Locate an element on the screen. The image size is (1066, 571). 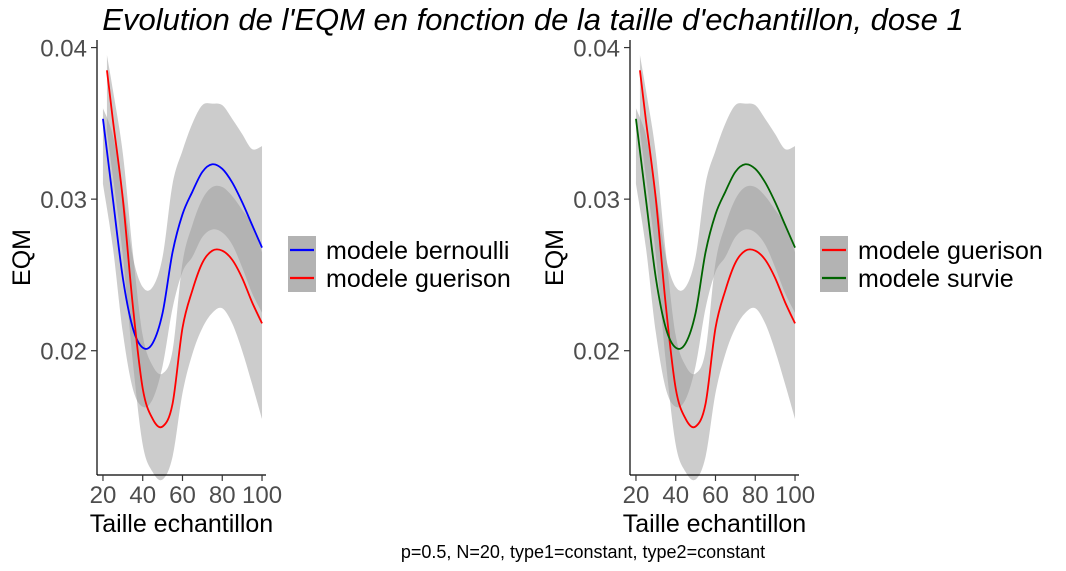
confidence-band-modele-guerison is located at coordinates (184, 268).